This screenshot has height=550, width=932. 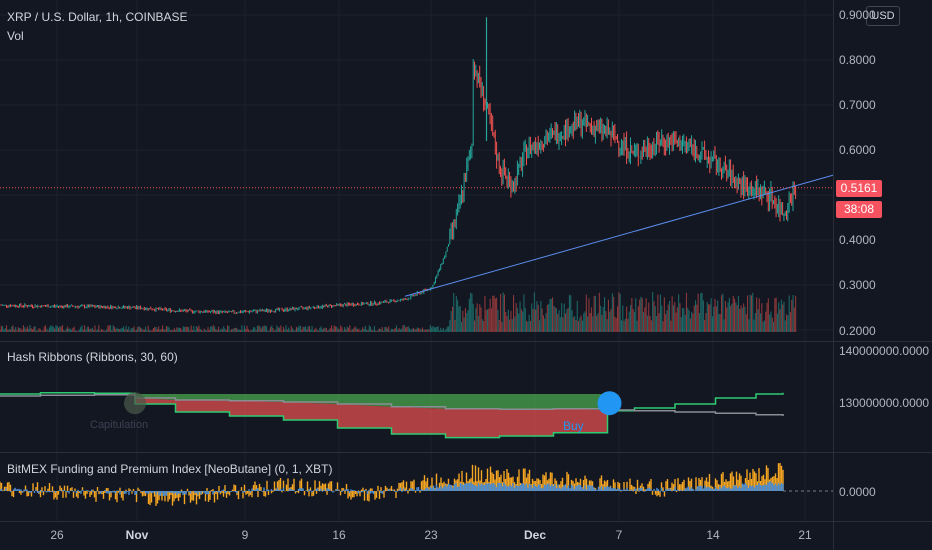 What do you see at coordinates (884, 351) in the screenshot?
I see `hash-tick: 140000000.0000` at bounding box center [884, 351].